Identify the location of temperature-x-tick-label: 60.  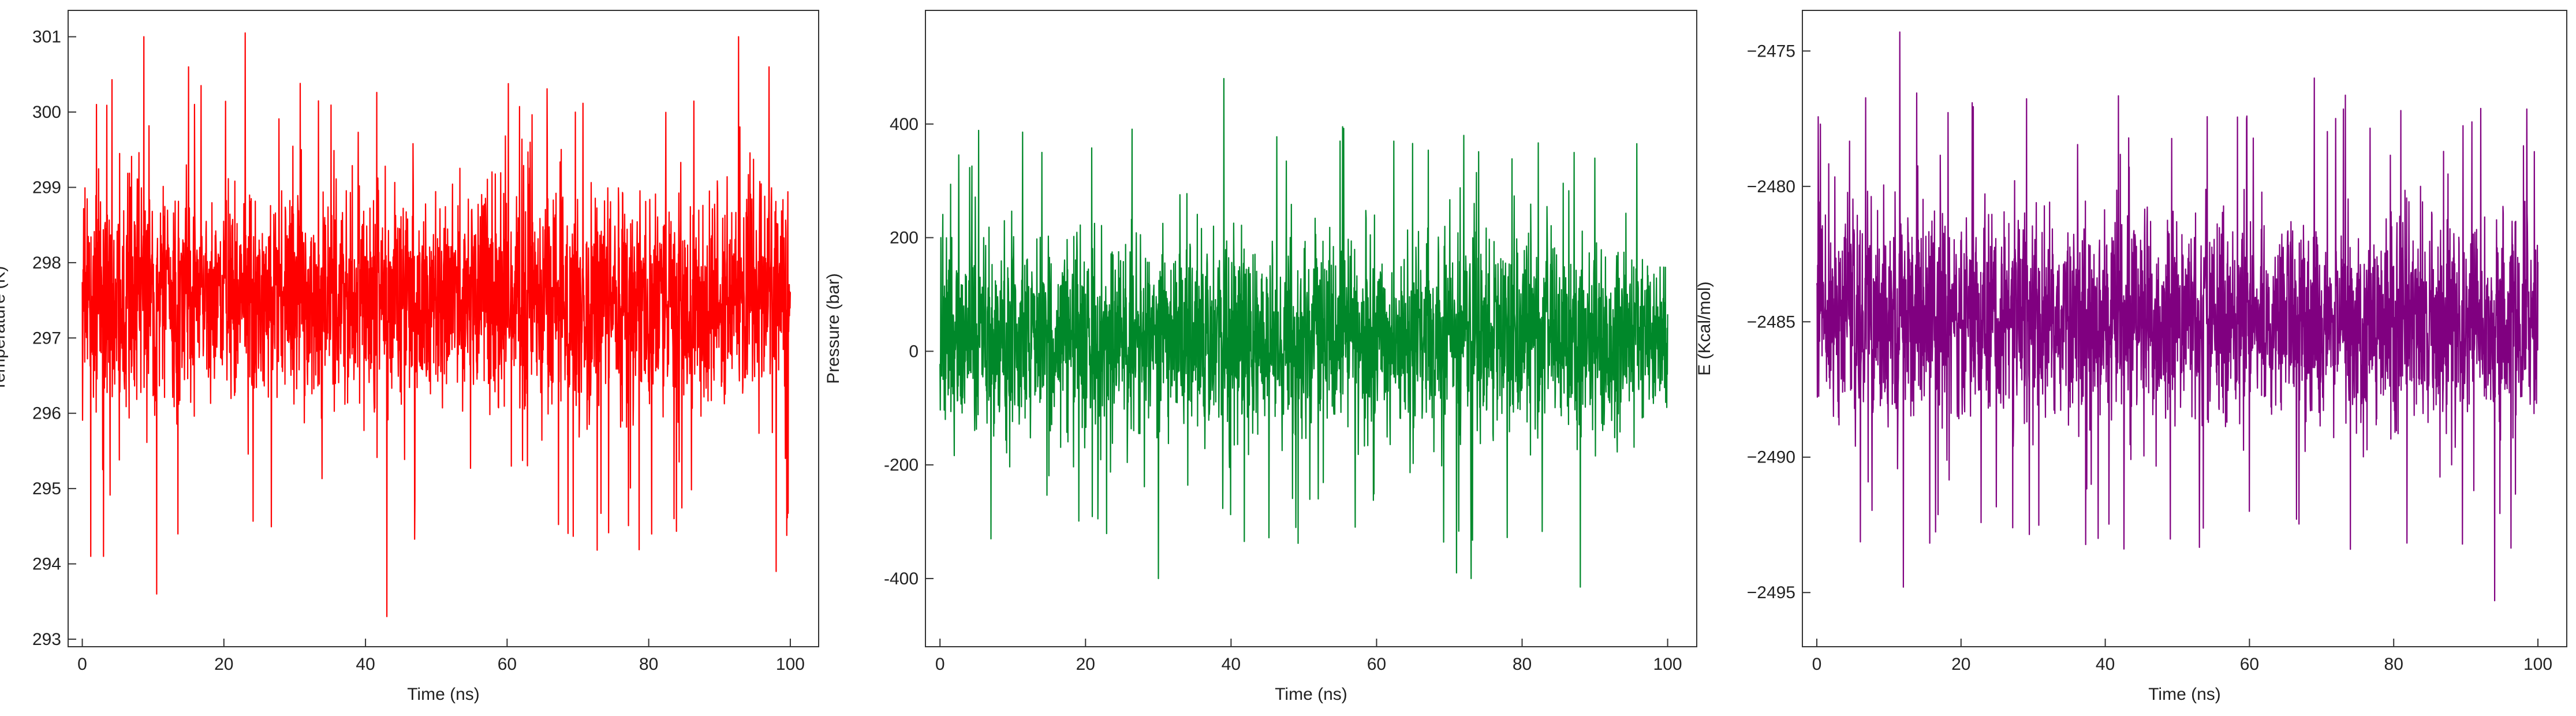
(507, 664).